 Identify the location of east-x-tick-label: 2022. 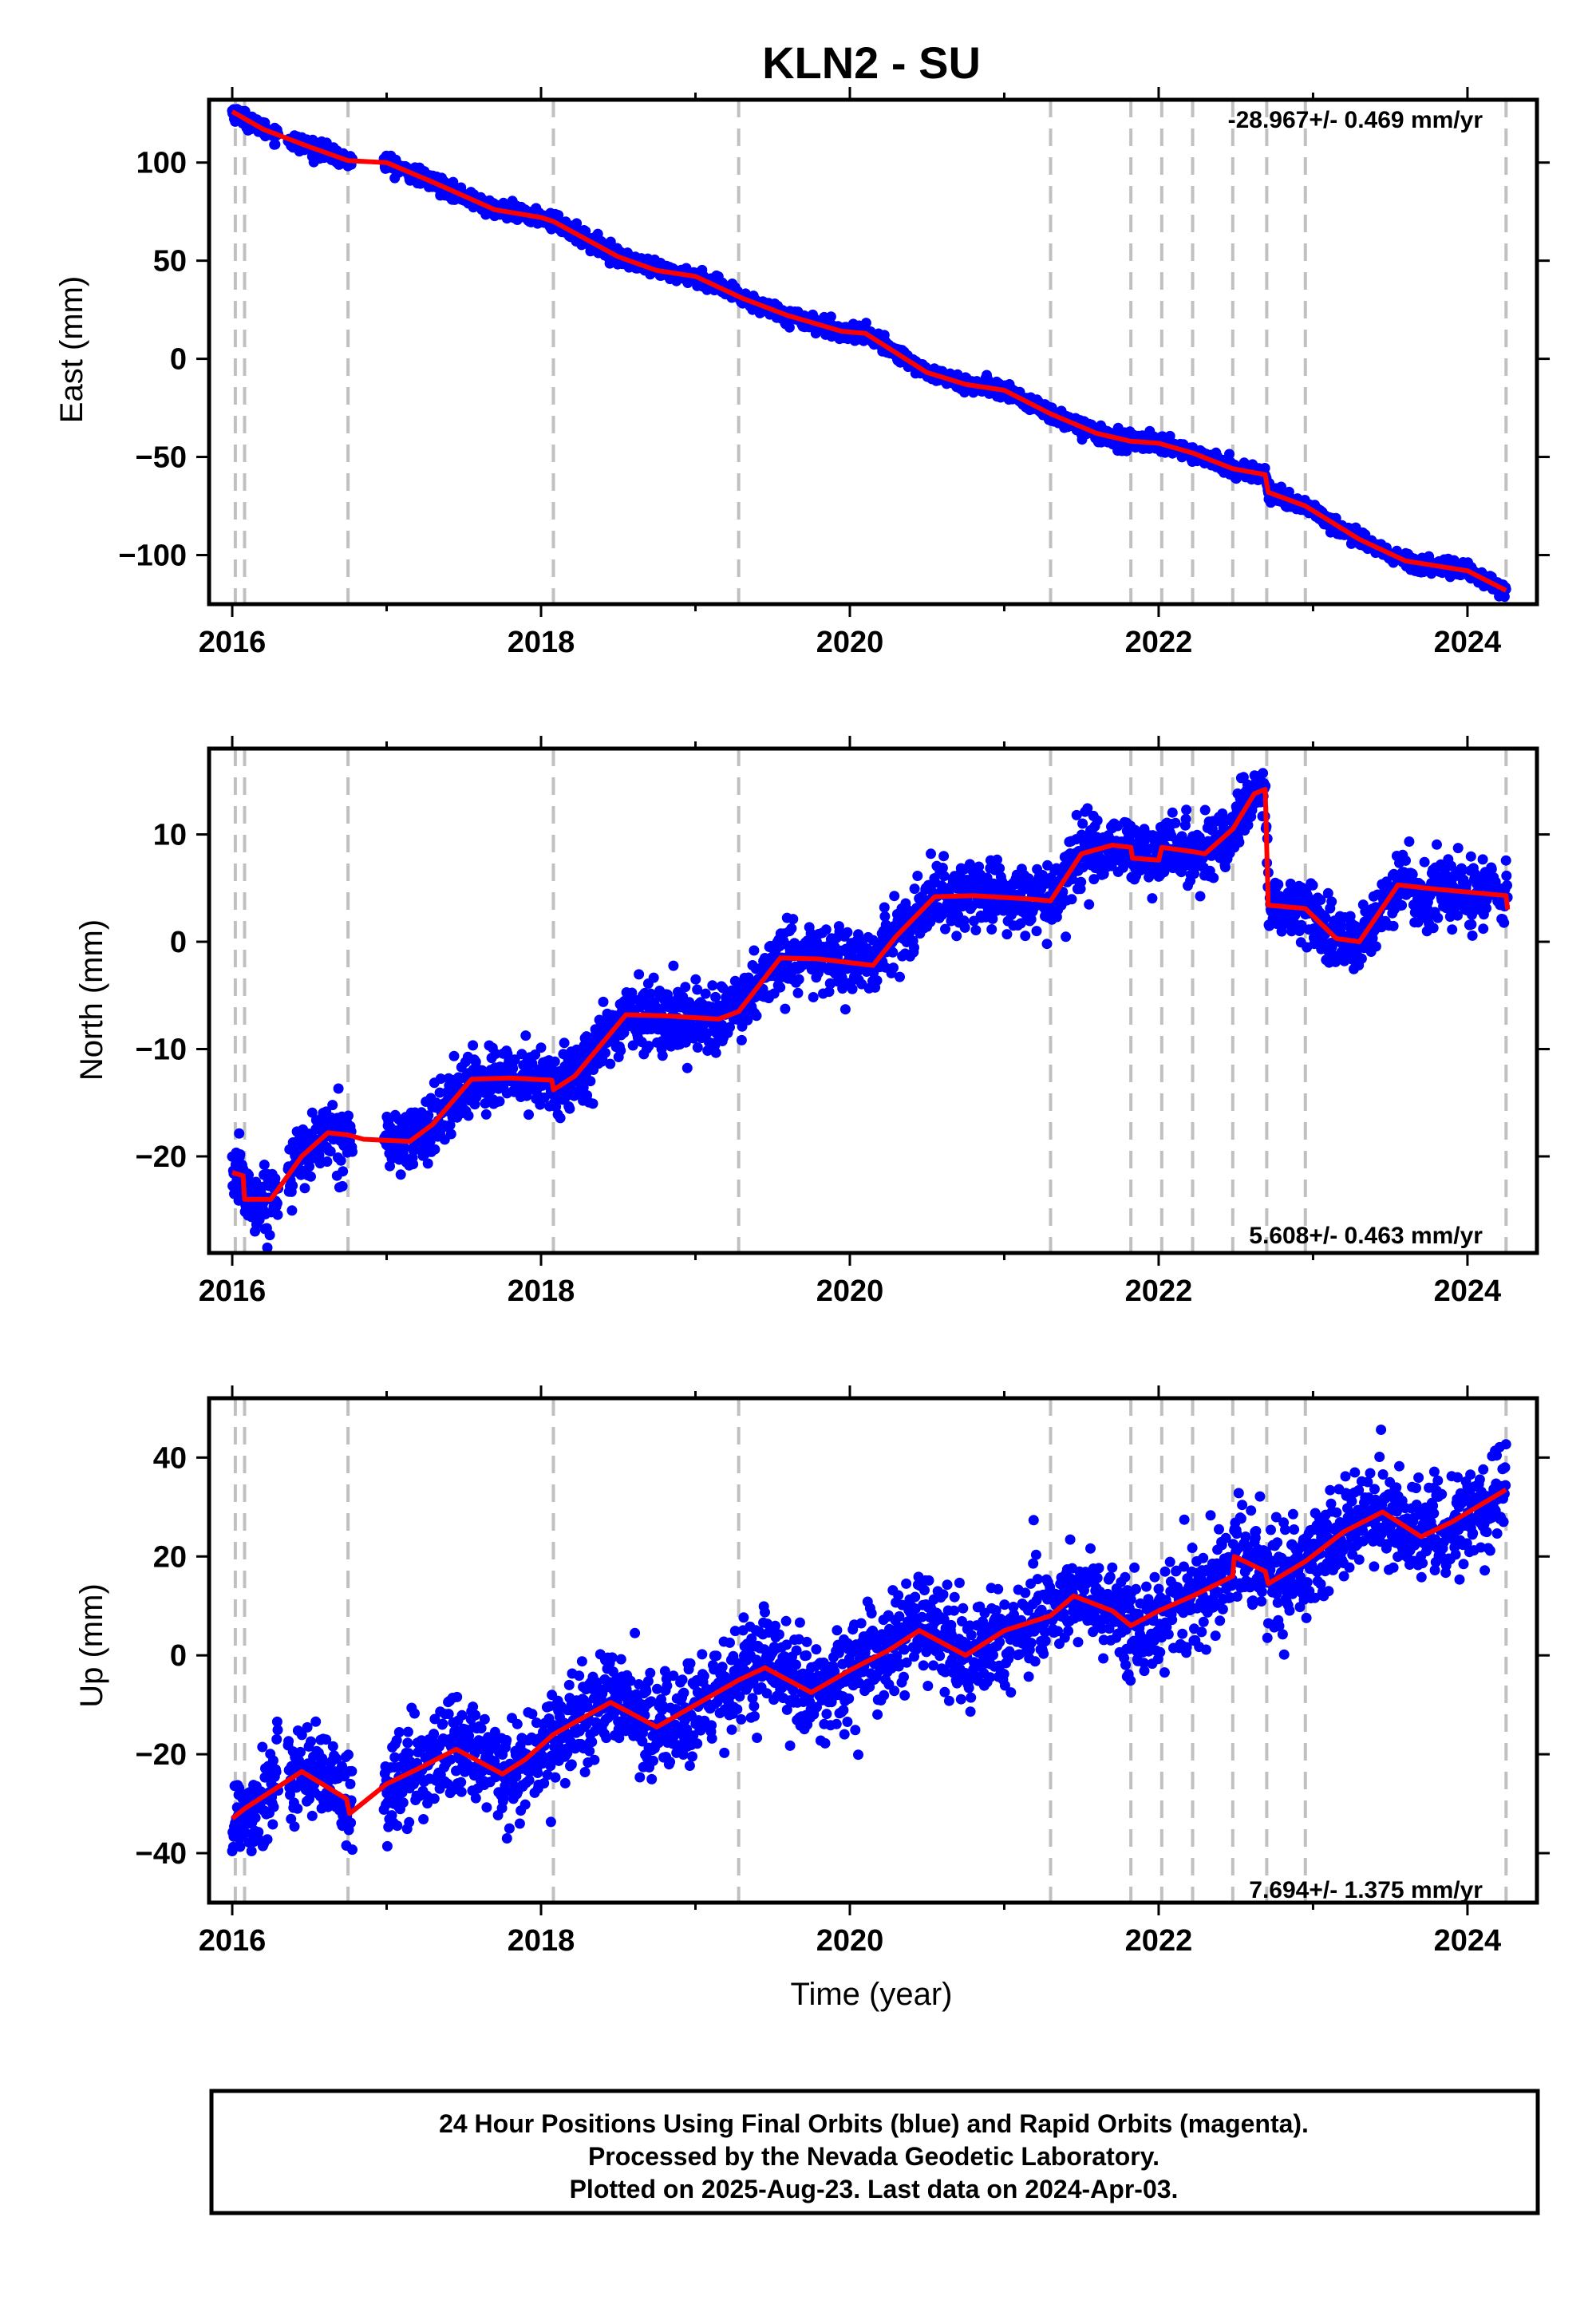
(1159, 642).